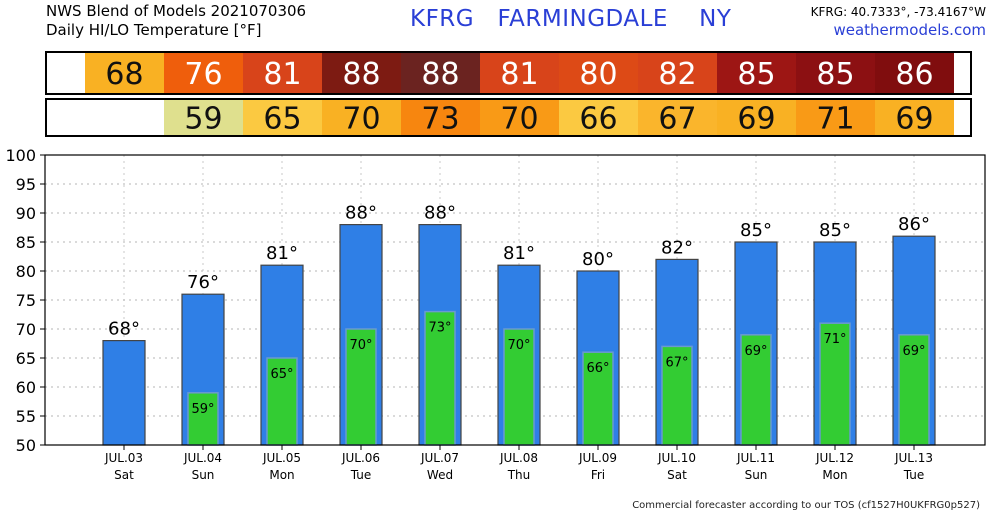  I want to click on high-strip-value: 80, so click(598, 74).